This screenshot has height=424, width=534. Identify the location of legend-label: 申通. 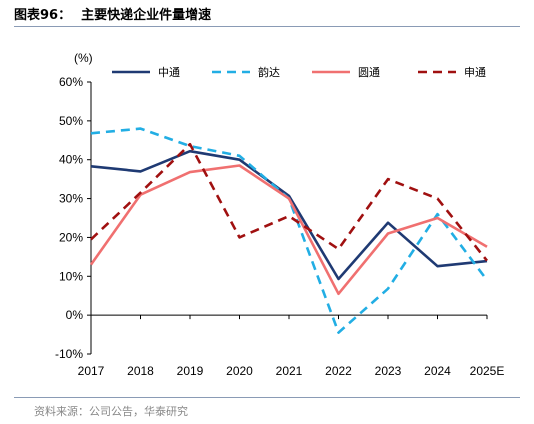
(475, 72).